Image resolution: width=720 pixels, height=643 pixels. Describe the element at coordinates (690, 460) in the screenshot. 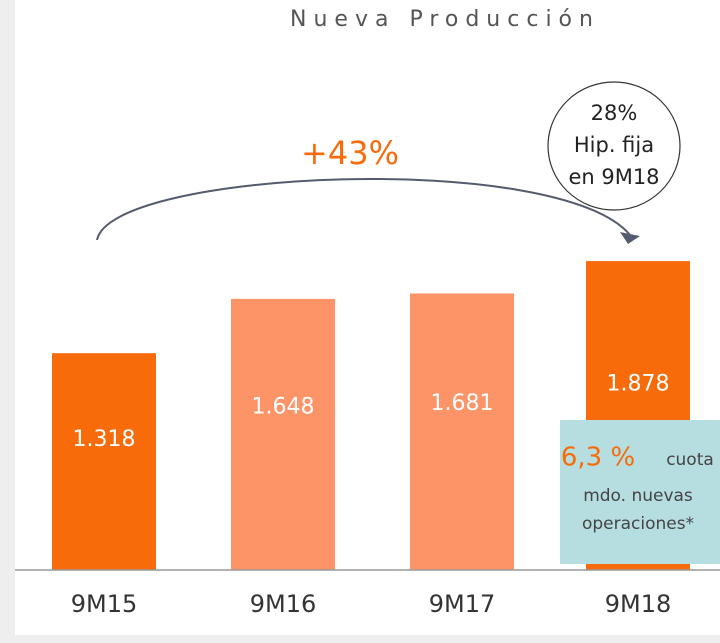

I see `share-text: cuota` at that location.